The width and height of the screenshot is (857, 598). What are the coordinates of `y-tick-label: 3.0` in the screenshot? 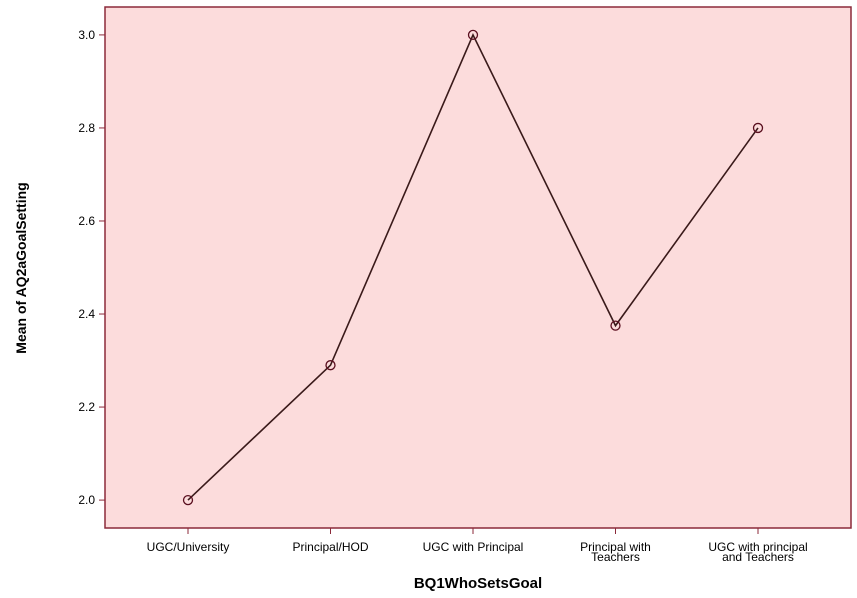 It's located at (86, 35).